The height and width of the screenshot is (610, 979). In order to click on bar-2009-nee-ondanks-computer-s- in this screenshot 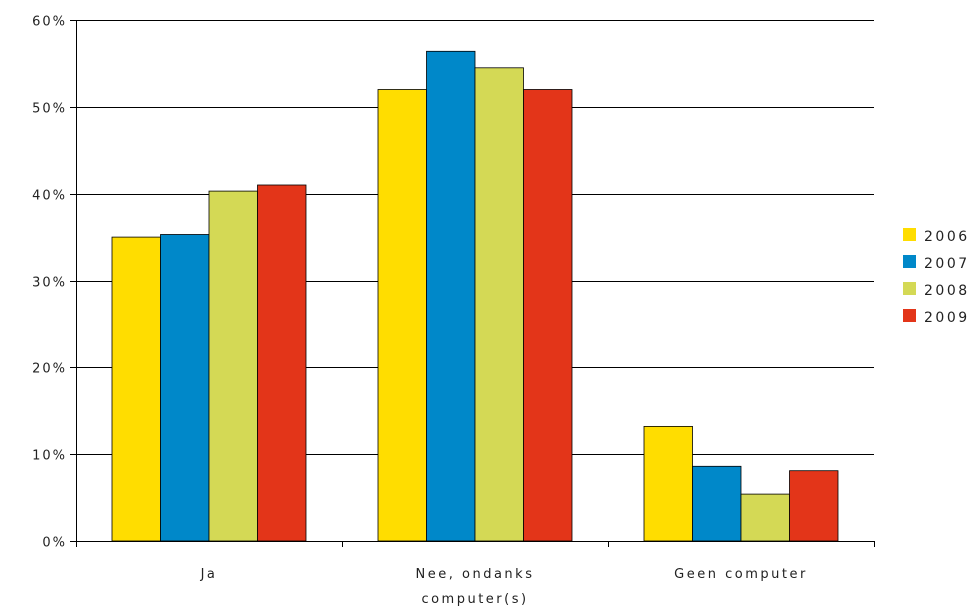, I will do `click(548, 315)`.